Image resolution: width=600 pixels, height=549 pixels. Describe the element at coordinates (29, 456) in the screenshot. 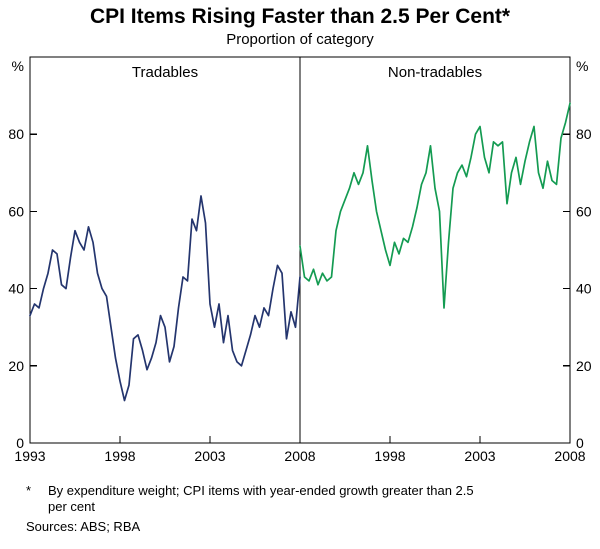

I see `x-tick-label-tradables: 1993` at that location.